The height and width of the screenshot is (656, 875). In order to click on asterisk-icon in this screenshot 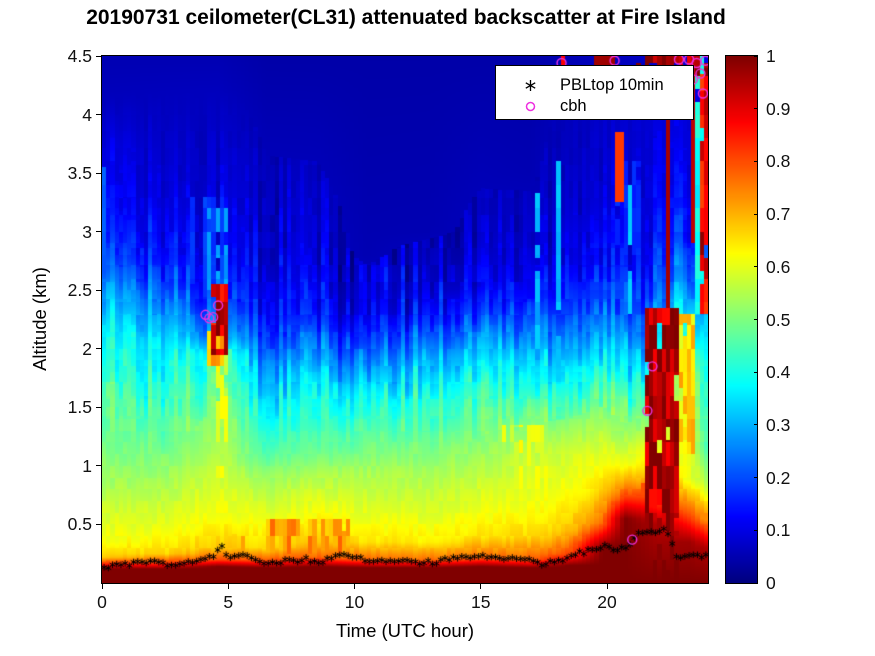, I will do `click(530, 85)`.